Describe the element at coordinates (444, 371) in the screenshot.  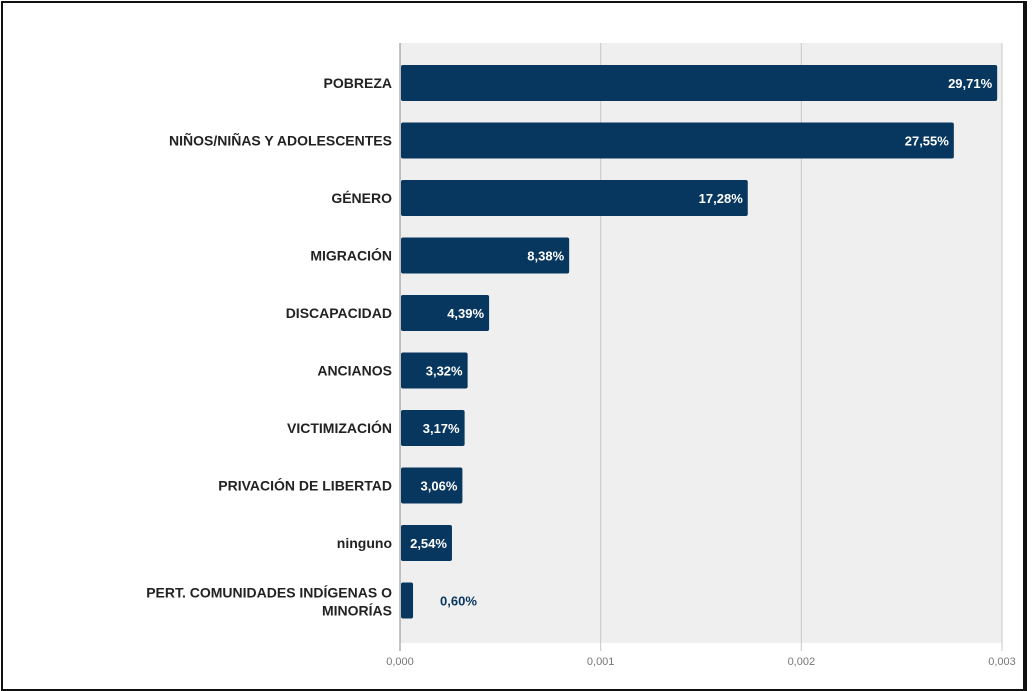
I see `value-label: 3,32%` at that location.